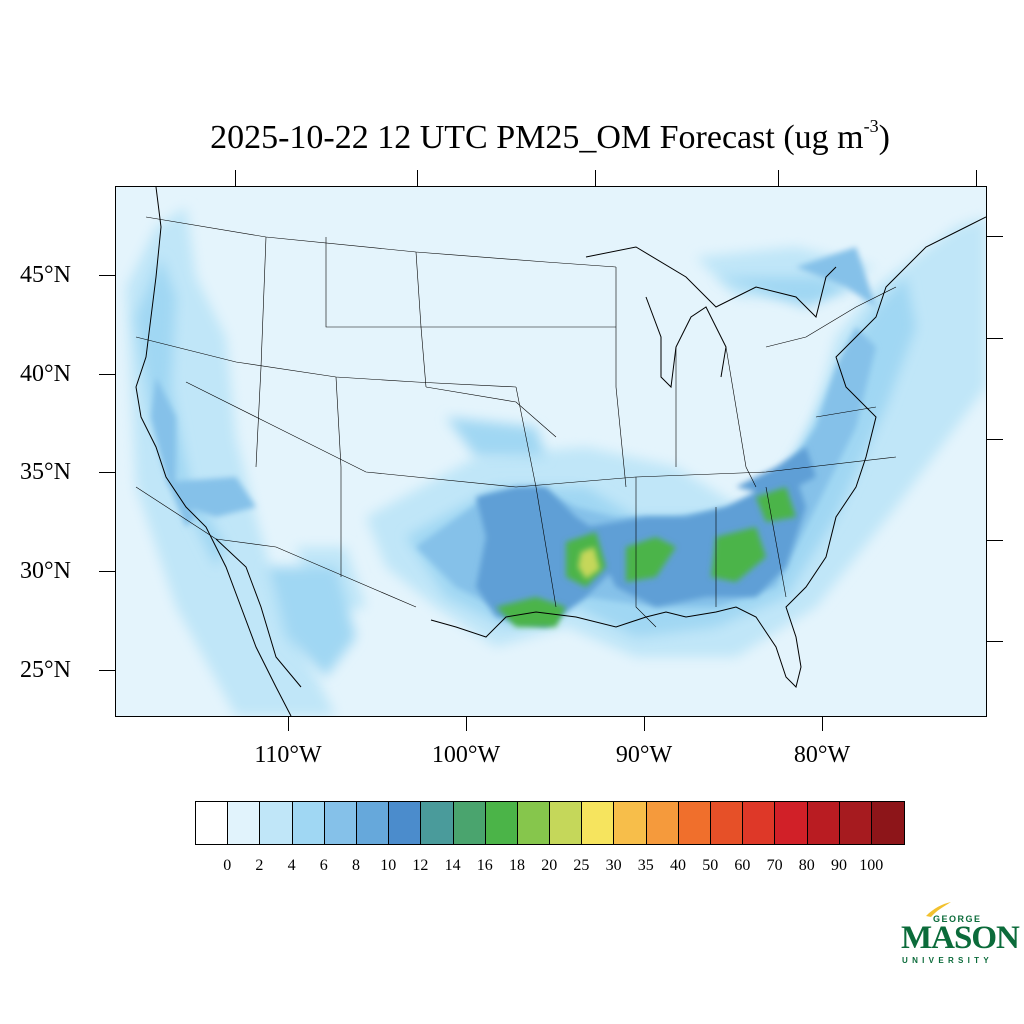 This screenshot has width=1024, height=1024. Describe the element at coordinates (581, 865) in the screenshot. I see `colorbar-label: 25` at that location.